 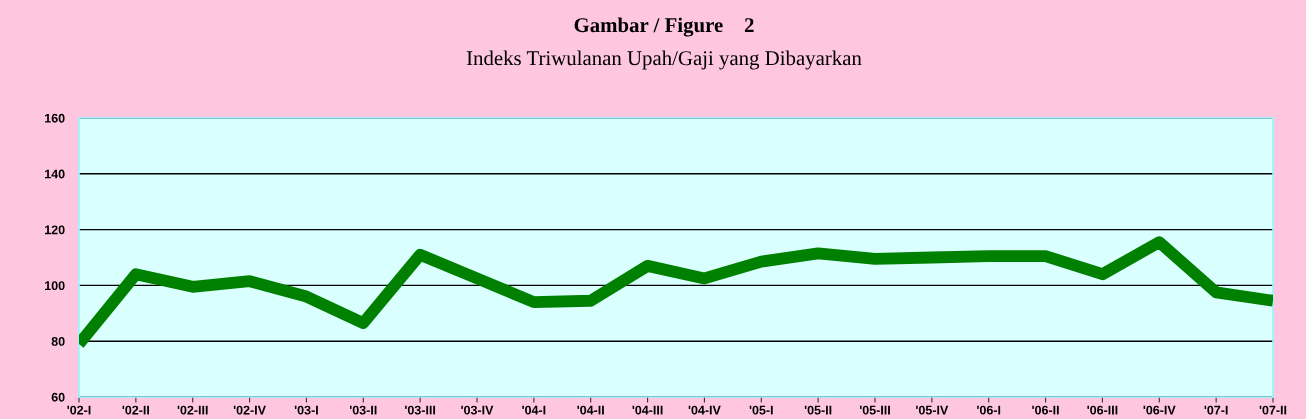 What do you see at coordinates (1273, 410) in the screenshot?
I see `x-tick-label: '07-II` at bounding box center [1273, 410].